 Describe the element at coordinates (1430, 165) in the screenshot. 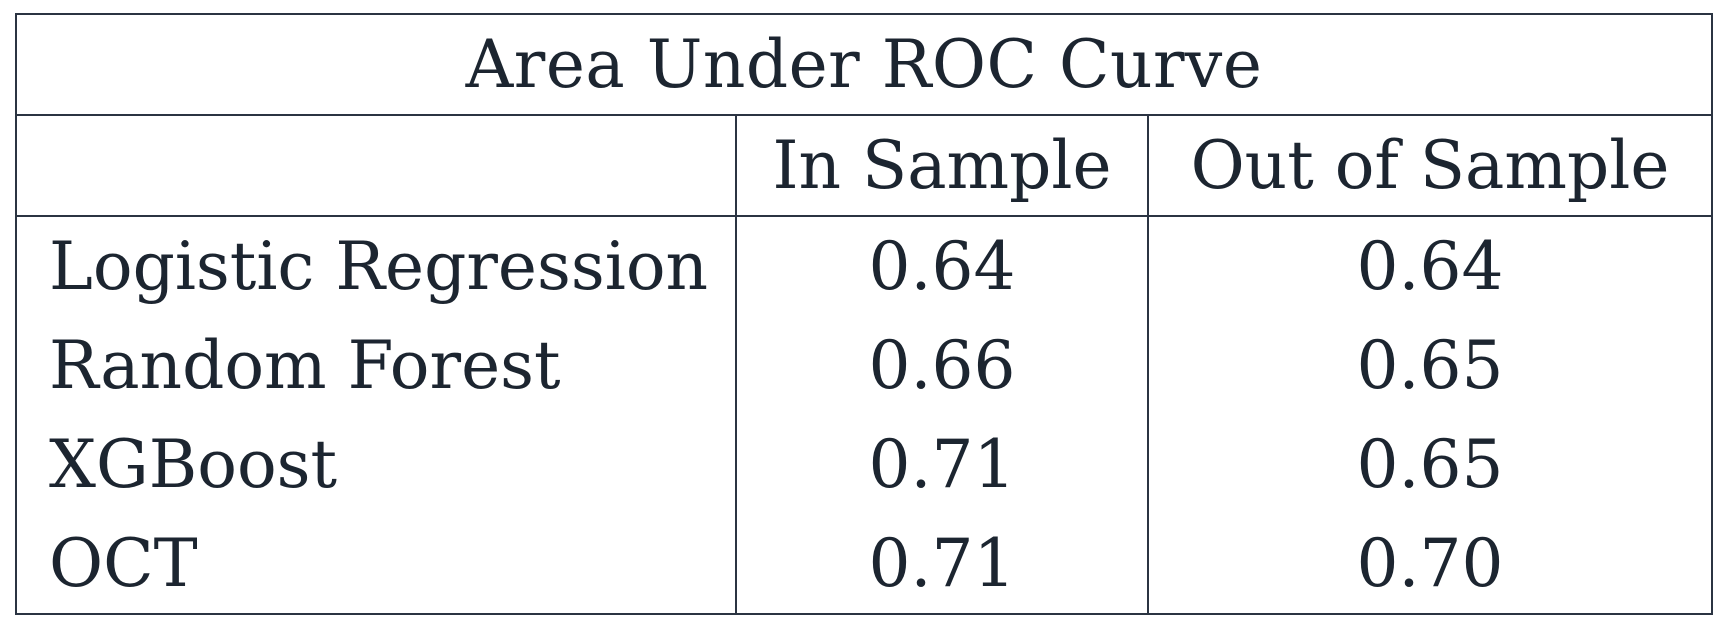

I see `header-out-of-sample: Out of Sample` at that location.